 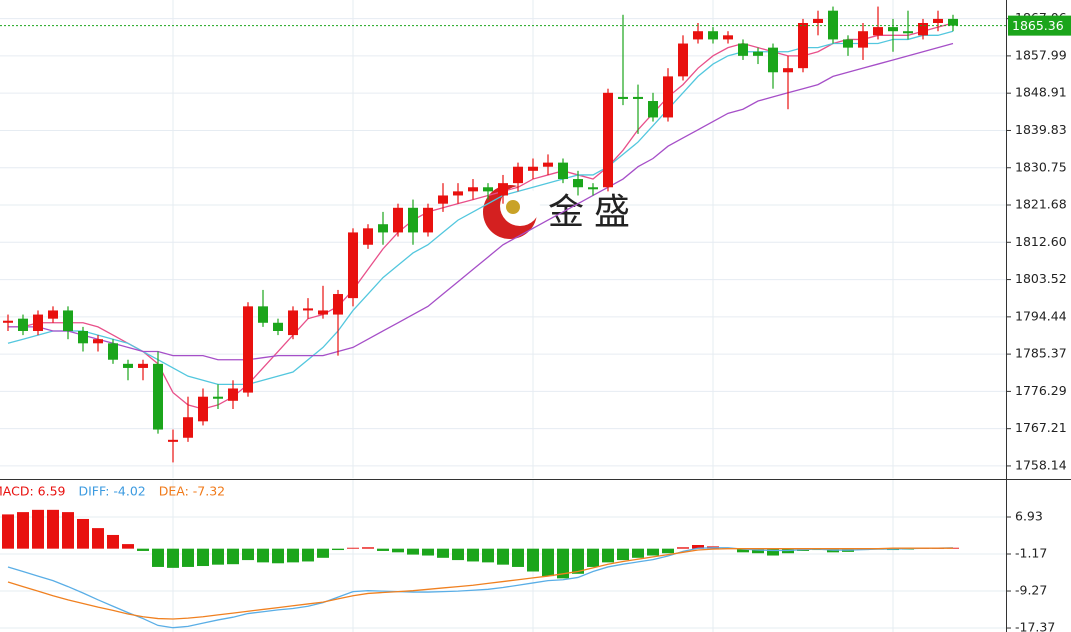 I want to click on y-tick-label: 1839.83, so click(x=1041, y=129).